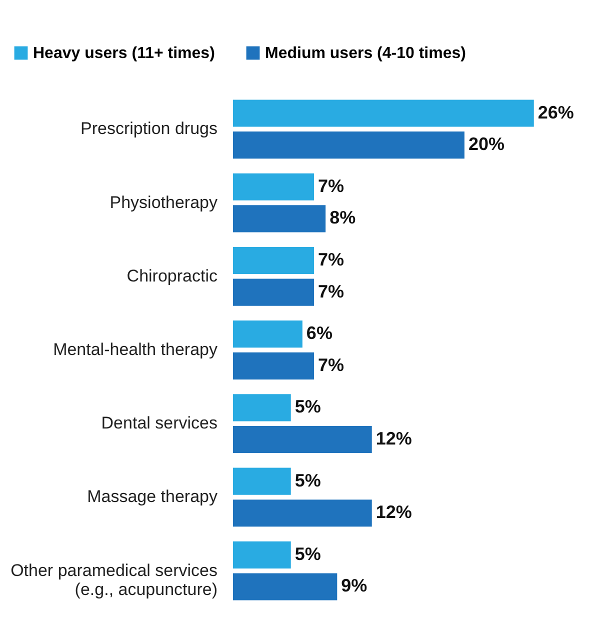 This screenshot has height=618, width=591. Describe the element at coordinates (159, 423) in the screenshot. I see `y-tick-label: Dental services` at that location.